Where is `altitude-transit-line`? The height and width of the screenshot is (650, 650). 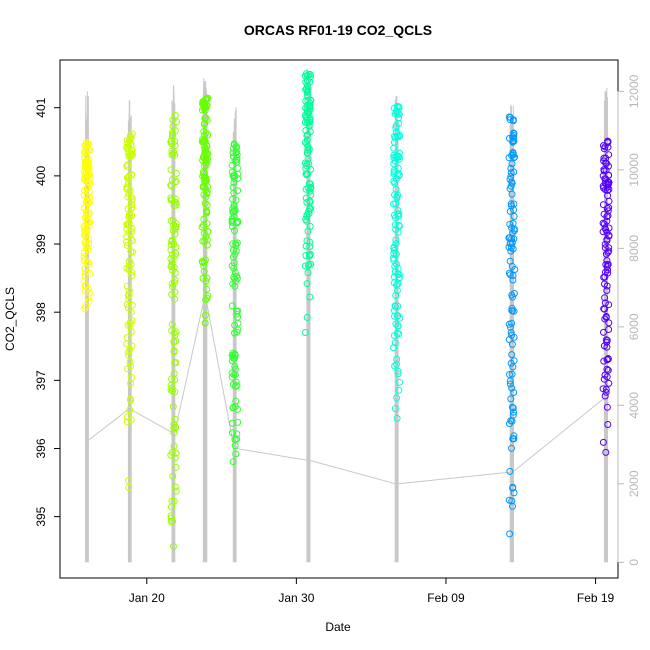 altitude-transit-line is located at coordinates (352, 472).